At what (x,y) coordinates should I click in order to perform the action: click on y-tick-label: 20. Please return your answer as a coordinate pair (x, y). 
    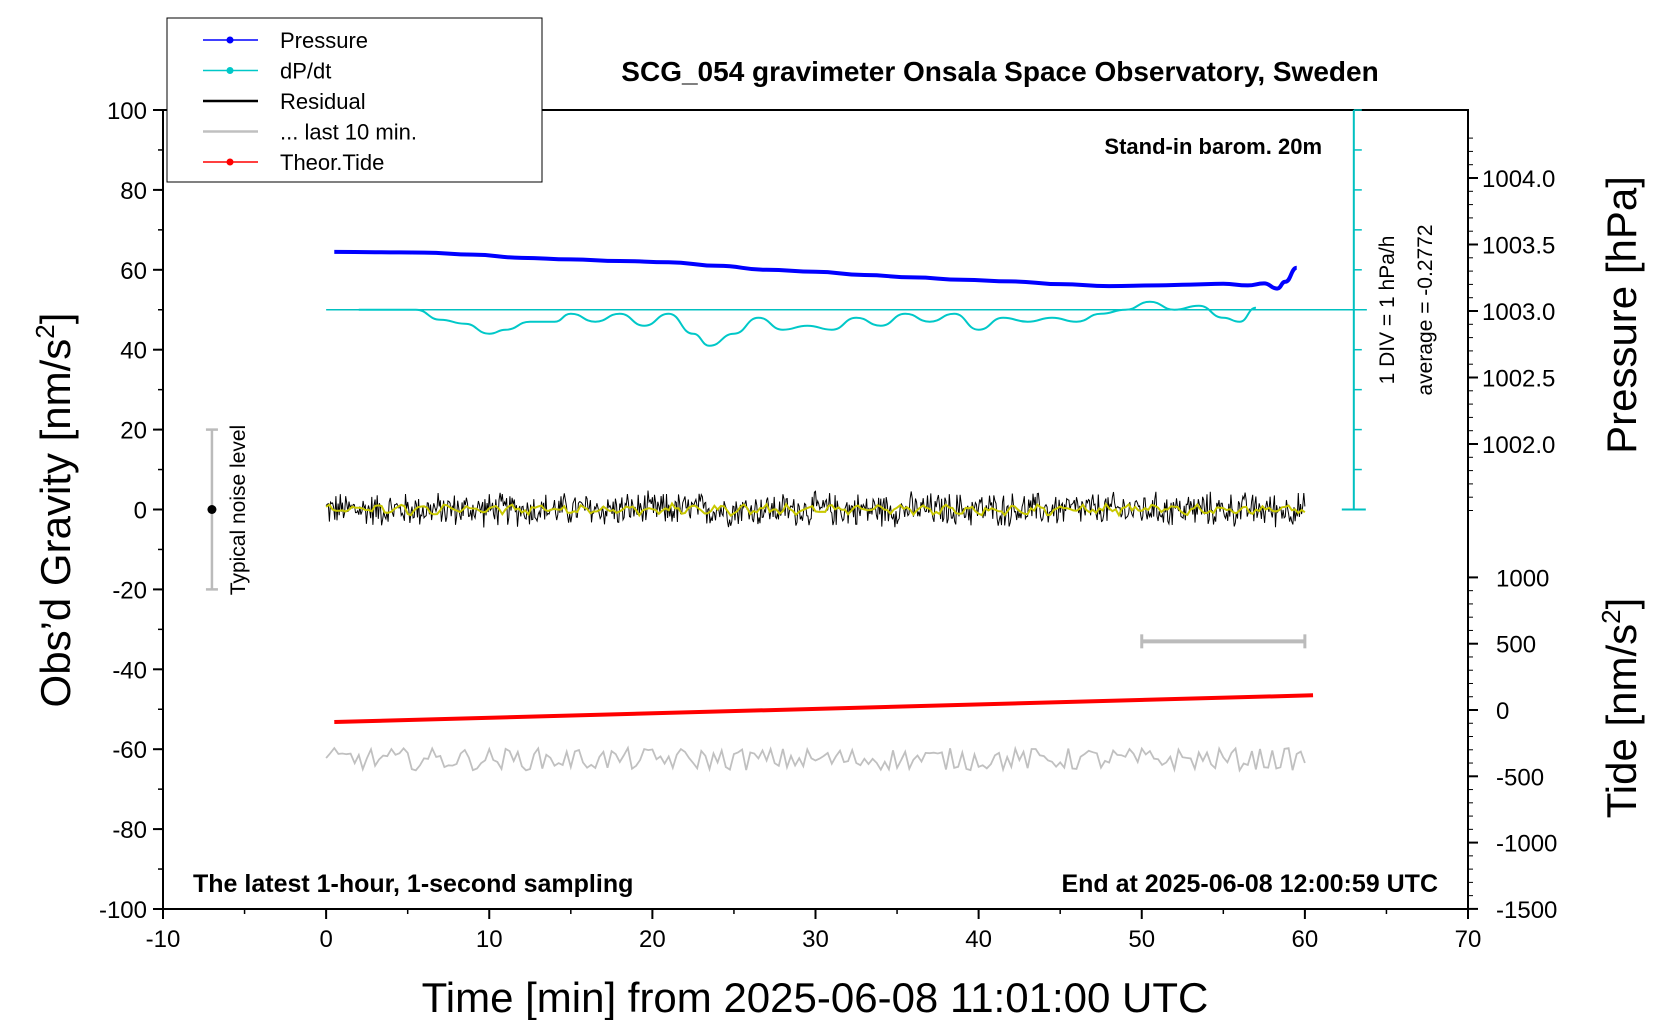
    Looking at the image, I should click on (133, 431).